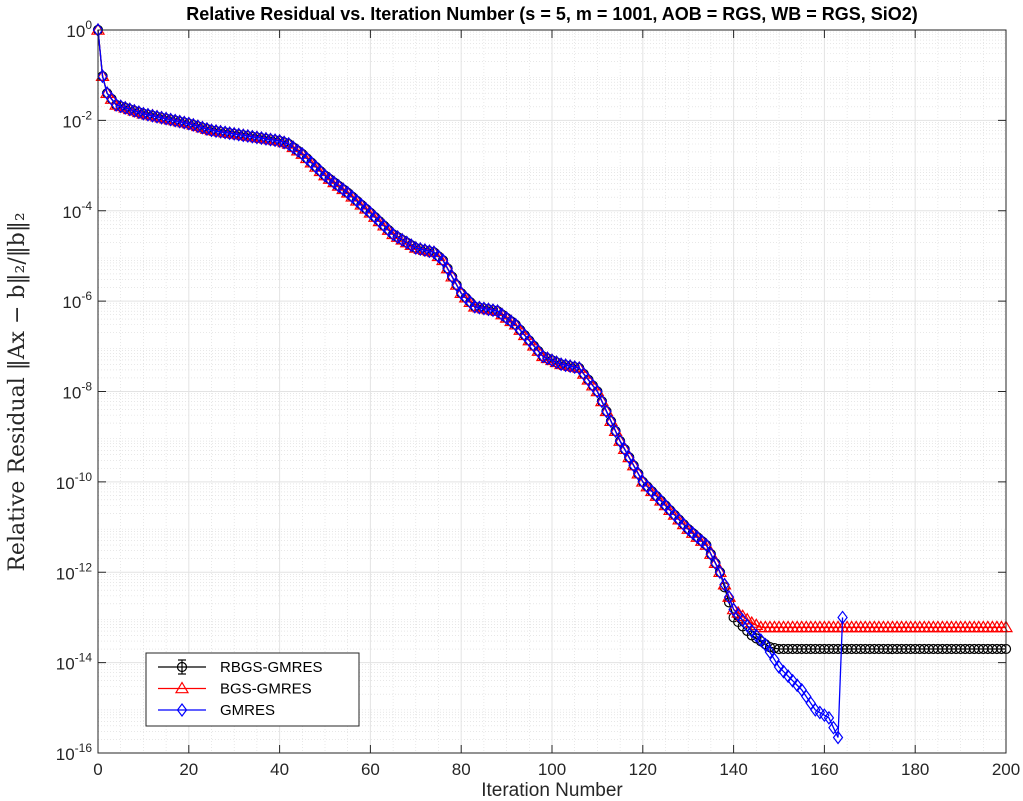  Describe the element at coordinates (1006, 769) in the screenshot. I see `x-tick-label: 200` at that location.